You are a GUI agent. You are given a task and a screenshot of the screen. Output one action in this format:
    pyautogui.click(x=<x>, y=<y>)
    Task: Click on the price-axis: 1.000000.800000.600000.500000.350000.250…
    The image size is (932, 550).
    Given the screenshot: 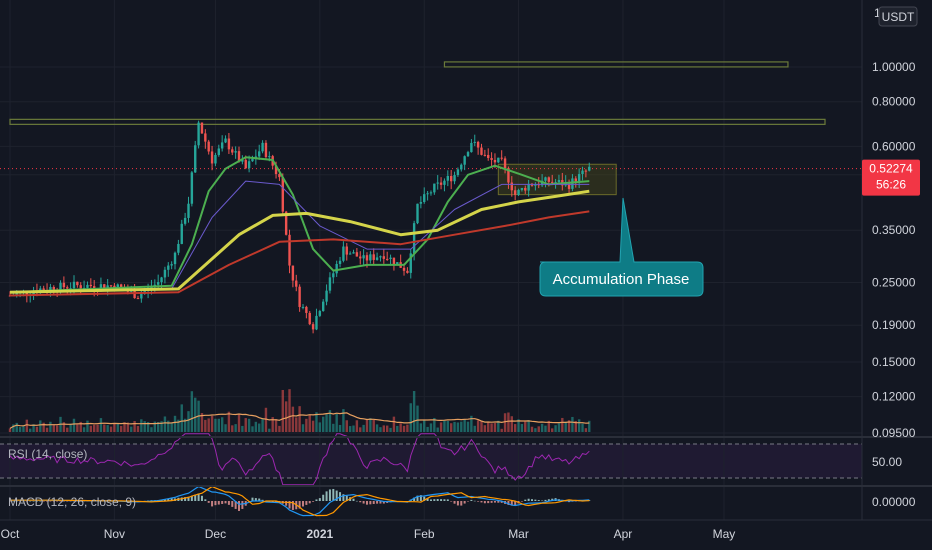 What is the action you would take?
    pyautogui.click(x=894, y=250)
    